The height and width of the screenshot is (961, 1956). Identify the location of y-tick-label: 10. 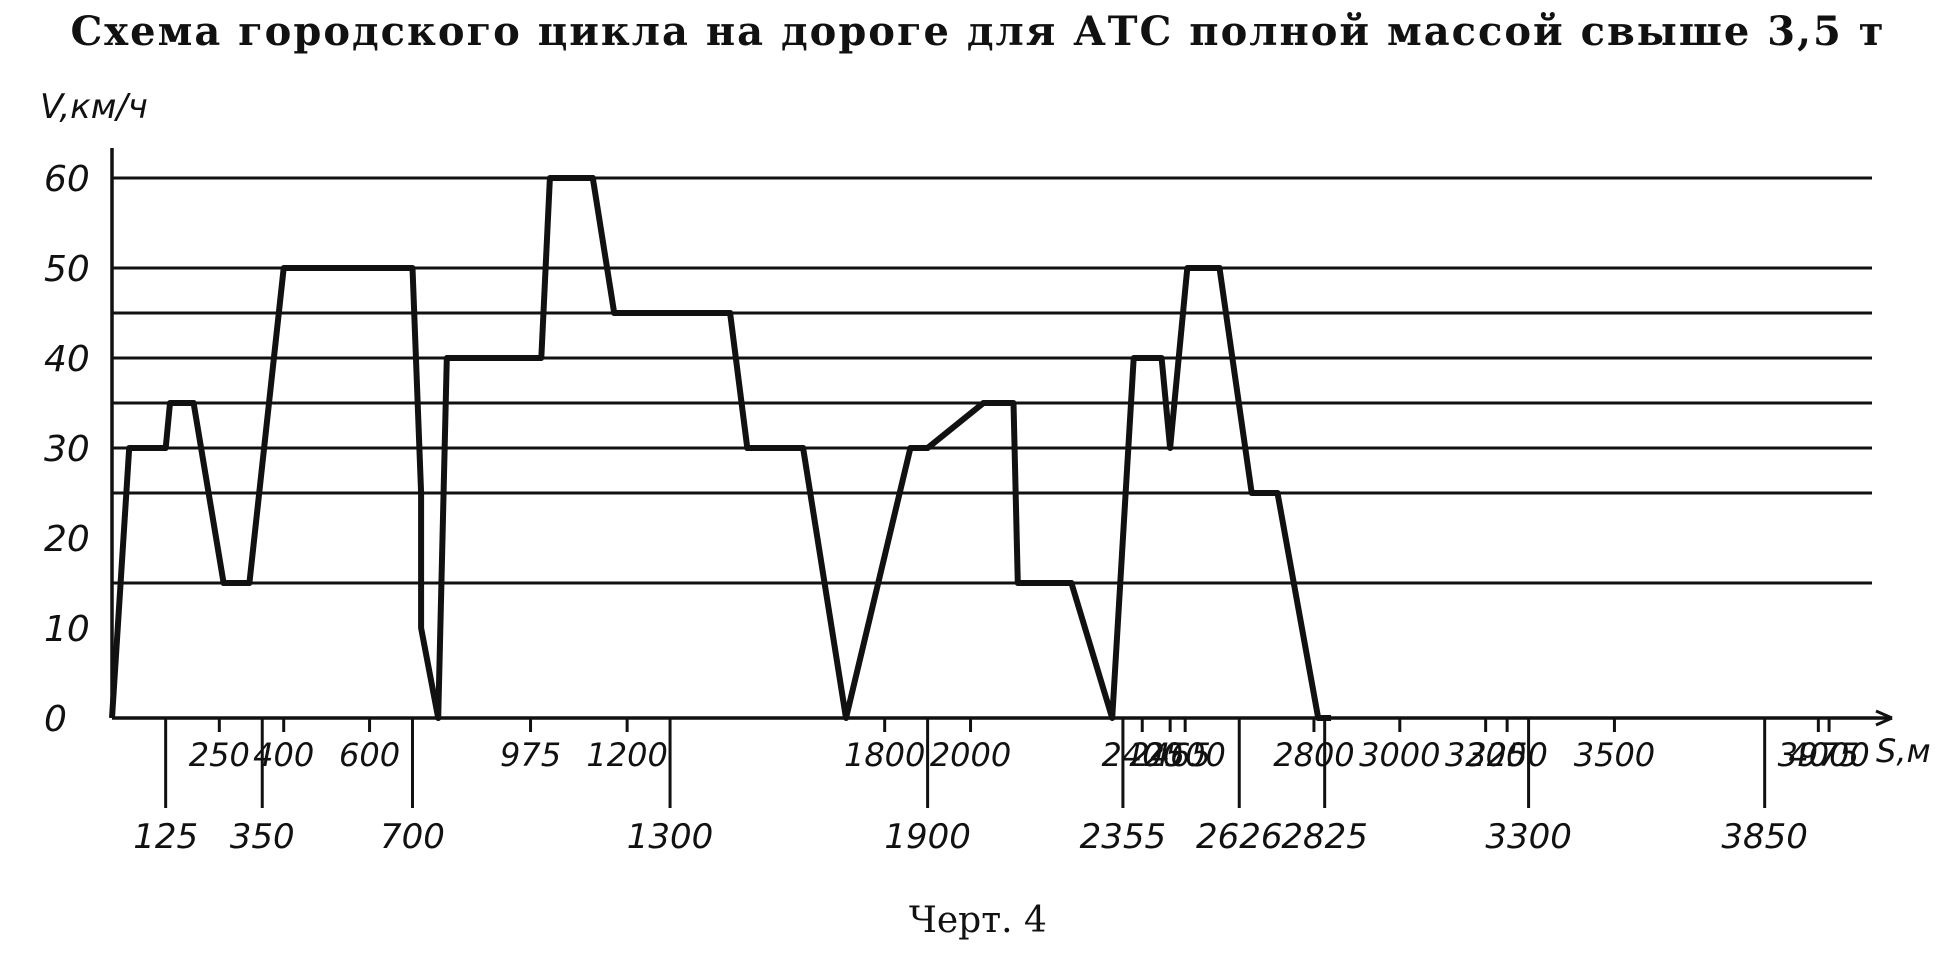
(67, 629).